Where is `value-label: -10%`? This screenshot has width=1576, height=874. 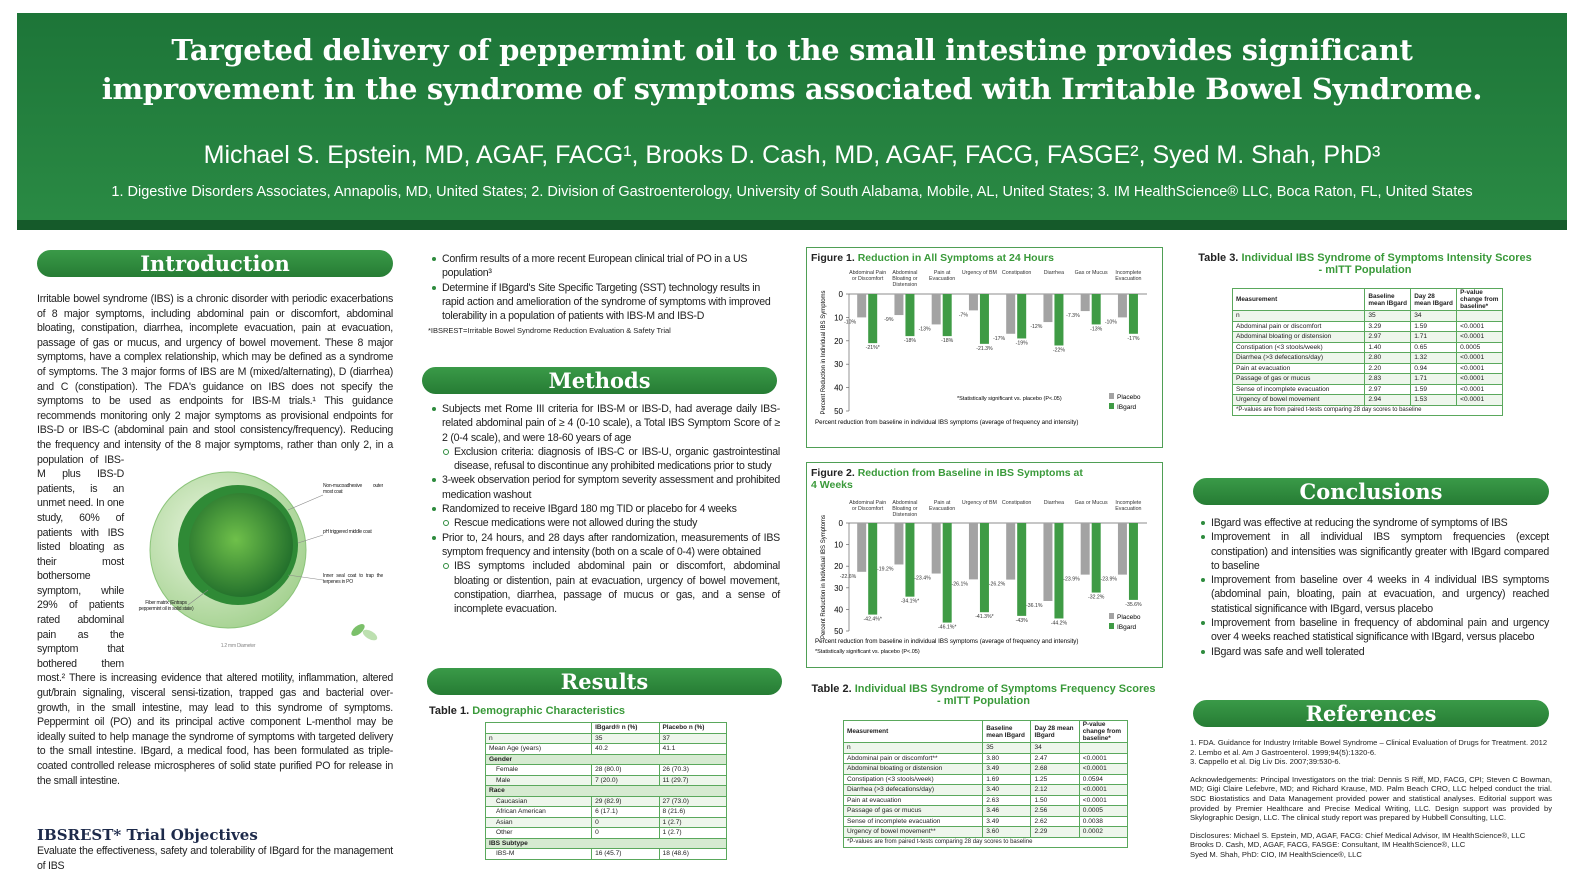 value-label: -10% is located at coordinates (850, 322).